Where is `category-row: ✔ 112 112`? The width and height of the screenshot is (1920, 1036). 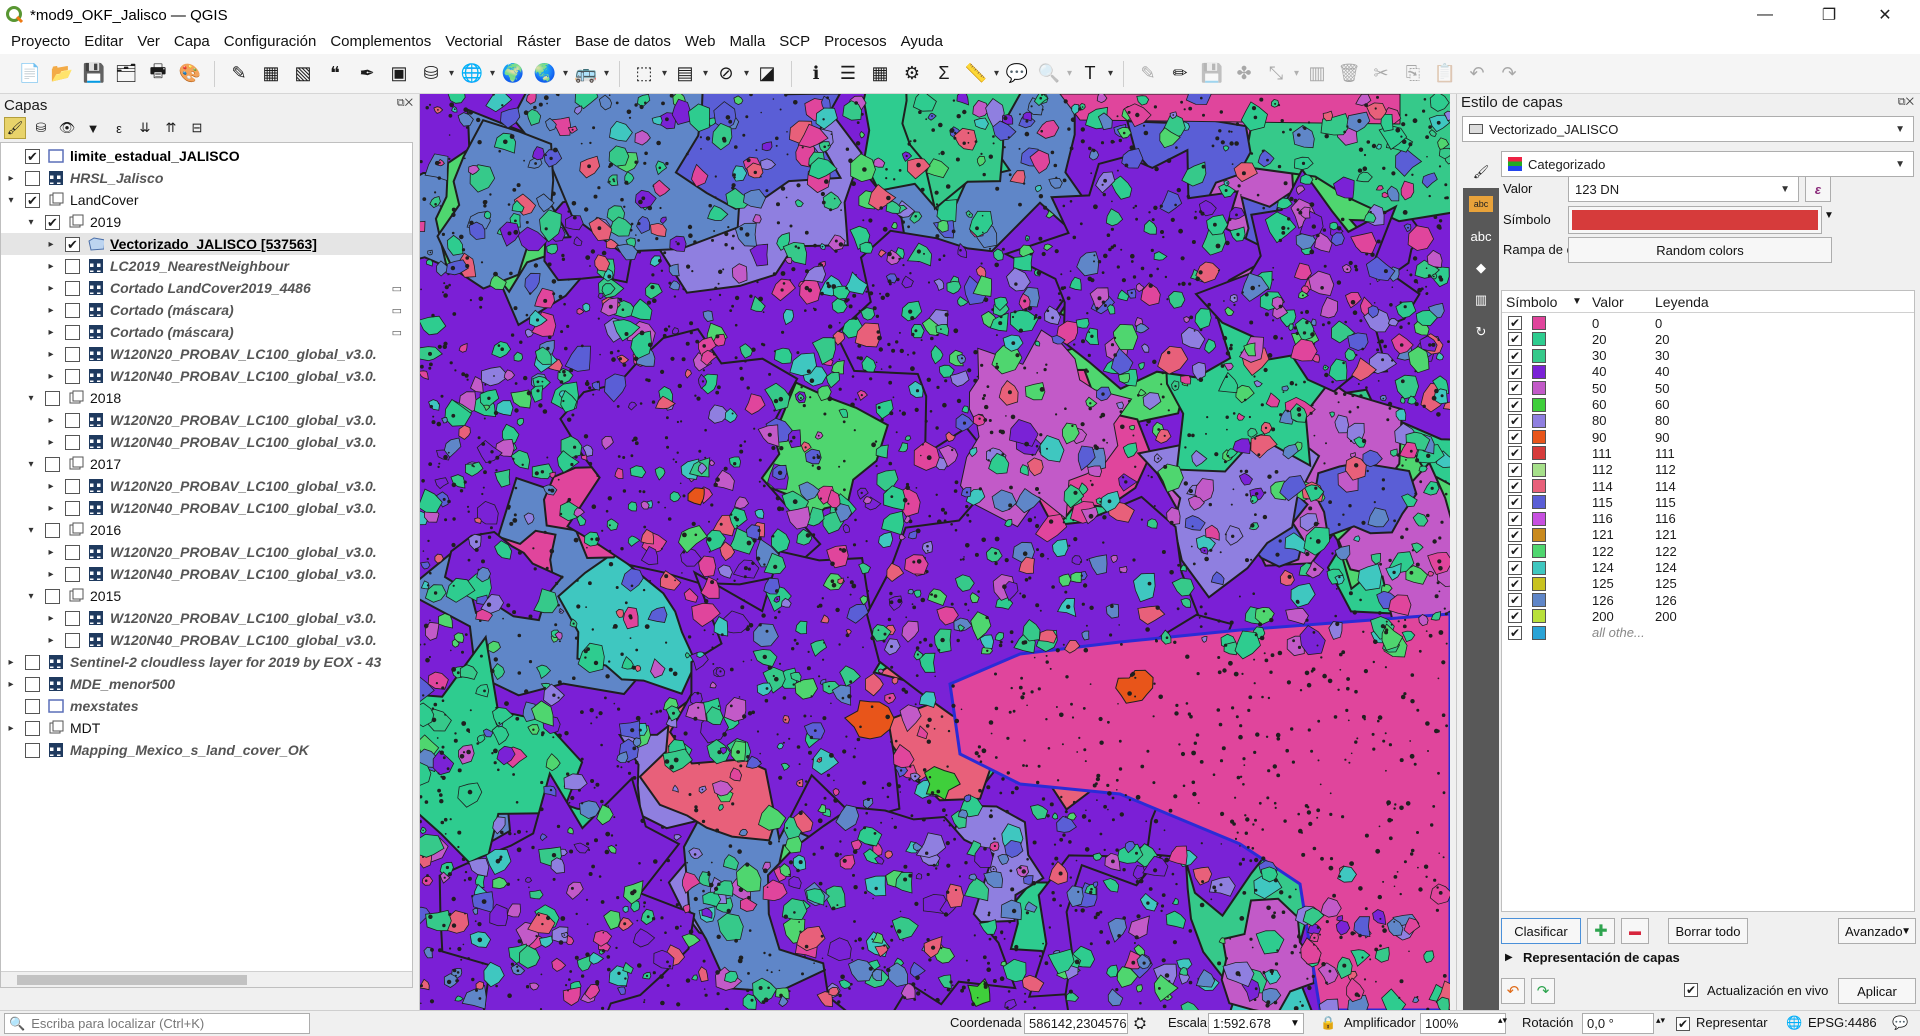 category-row: ✔ 112 112 is located at coordinates (1708, 470).